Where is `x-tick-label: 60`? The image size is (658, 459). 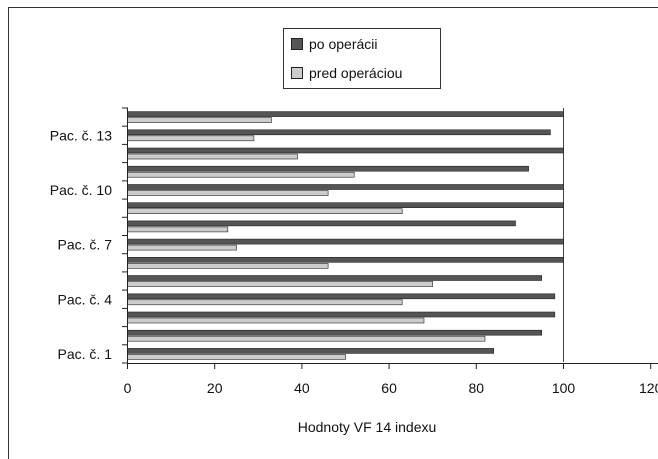
x-tick-label: 60 is located at coordinates (389, 388).